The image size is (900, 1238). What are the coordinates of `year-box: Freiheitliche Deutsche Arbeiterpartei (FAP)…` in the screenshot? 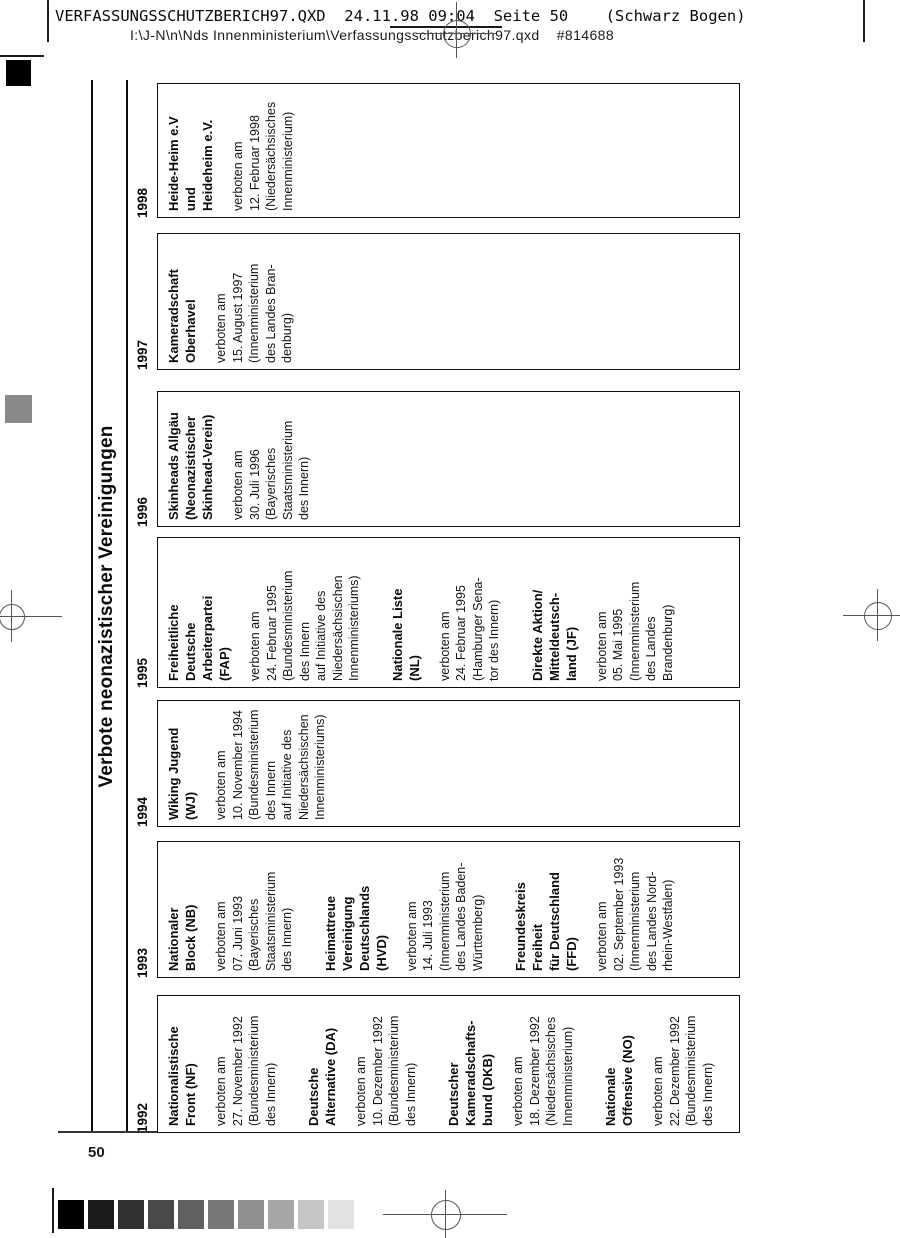 It's located at (448, 612).